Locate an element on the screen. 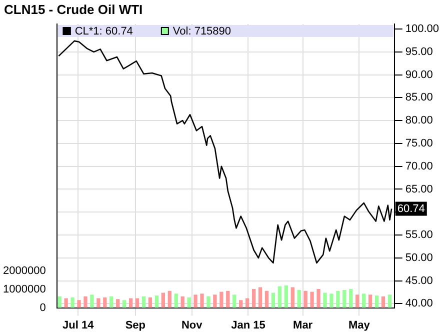 Image resolution: width=446 pixels, height=335 pixels. y2-tick-label: 80.00 is located at coordinates (419, 120).